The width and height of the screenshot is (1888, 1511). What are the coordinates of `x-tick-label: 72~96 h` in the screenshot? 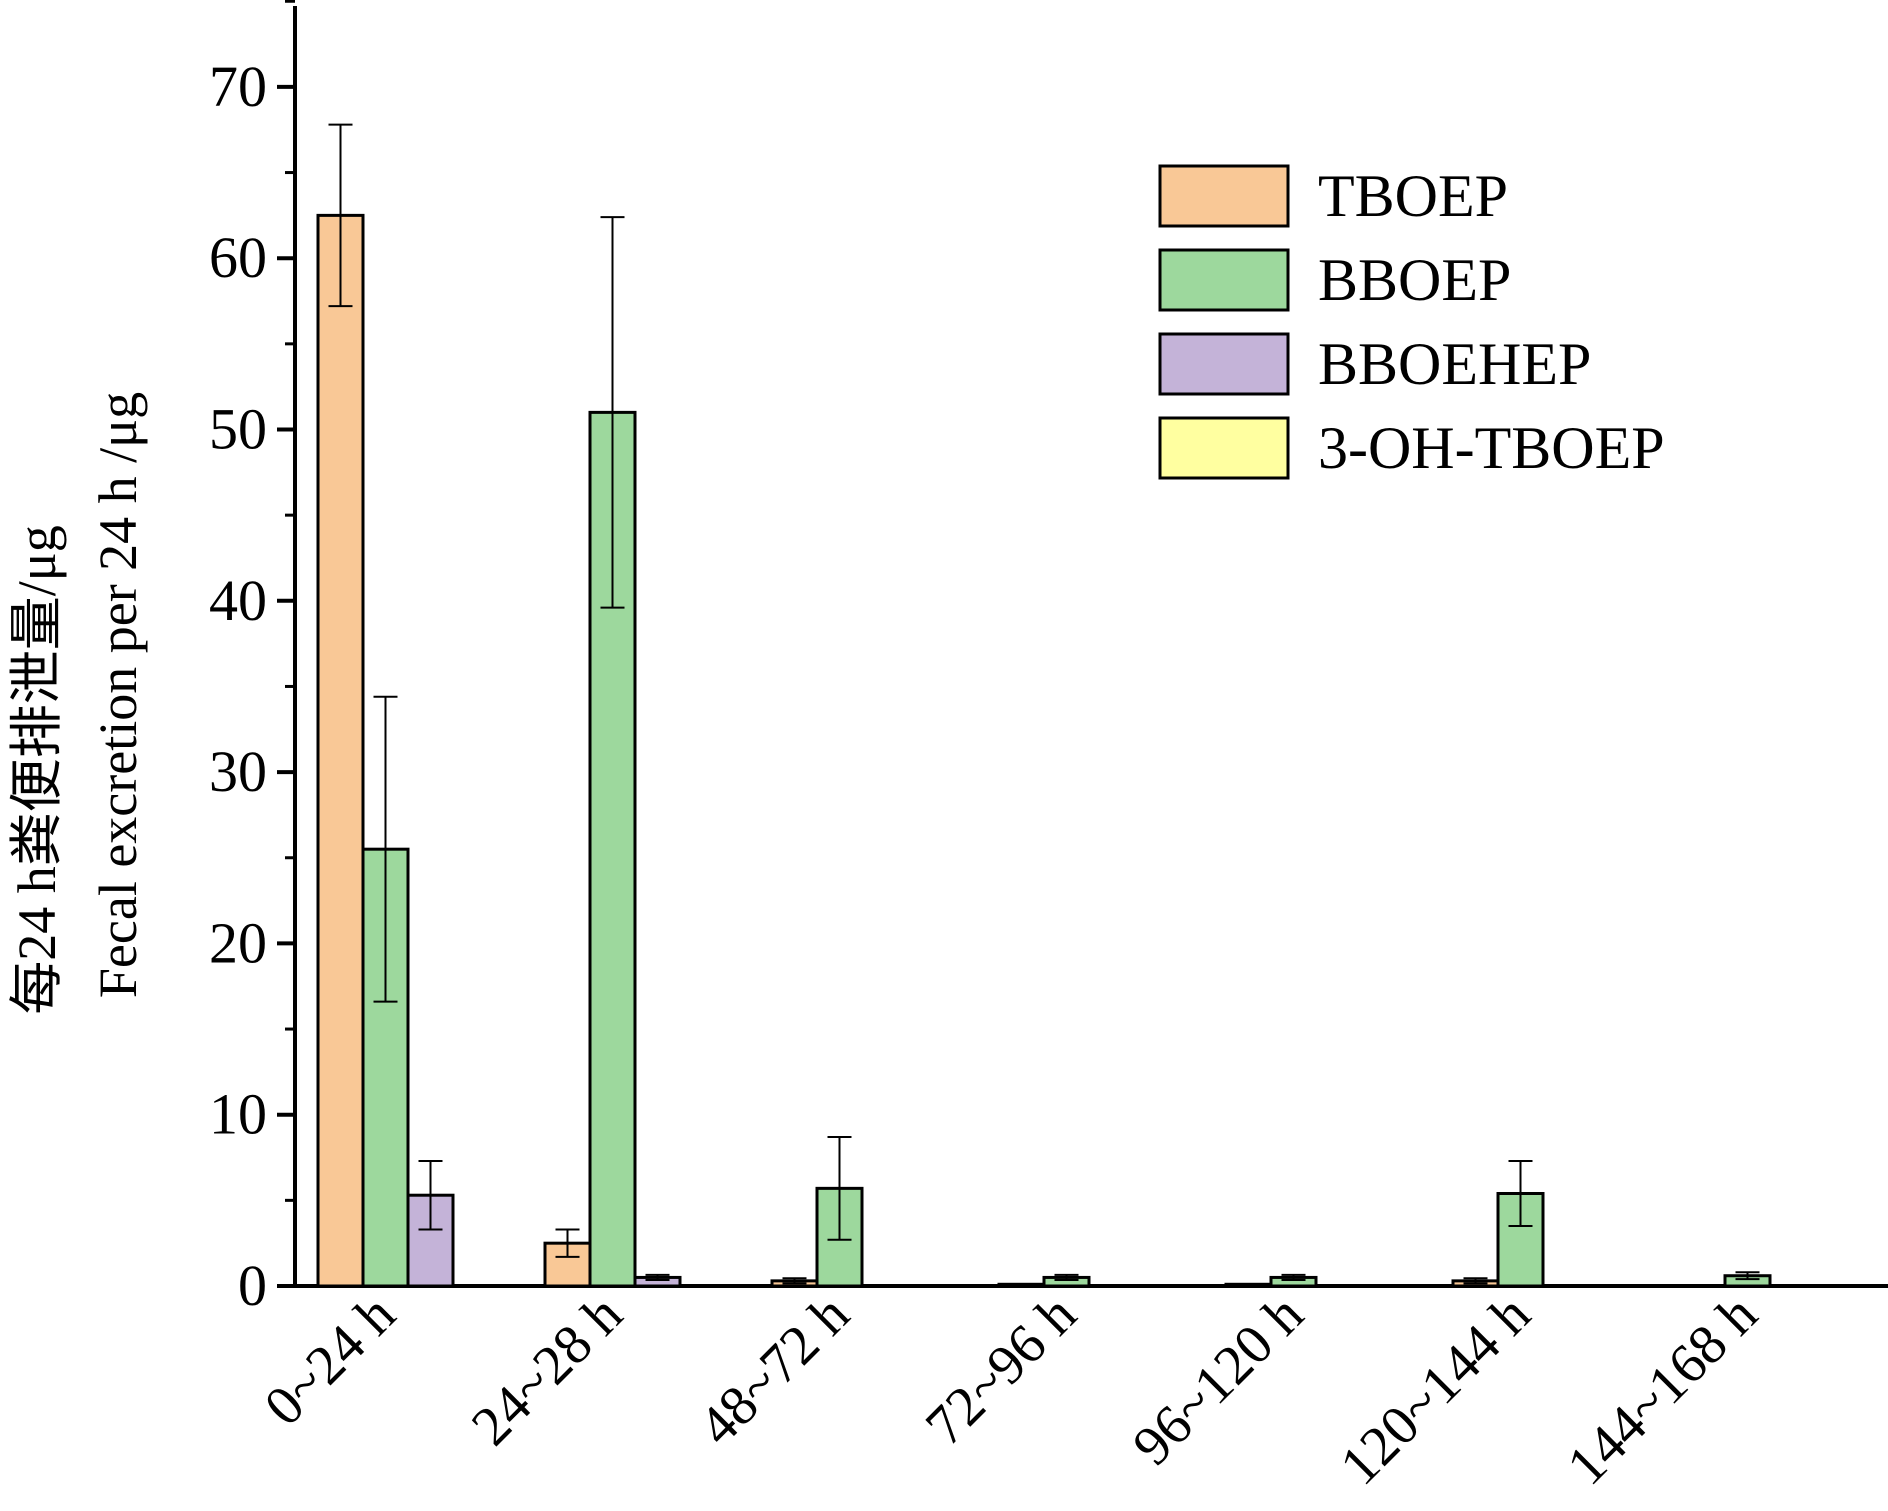 It's located at (1001, 1370).